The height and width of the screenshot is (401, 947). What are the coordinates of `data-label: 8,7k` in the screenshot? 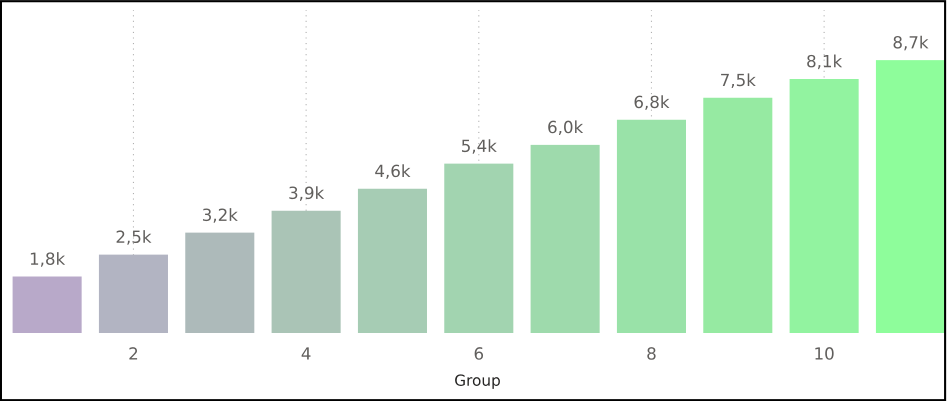 It's located at (911, 43).